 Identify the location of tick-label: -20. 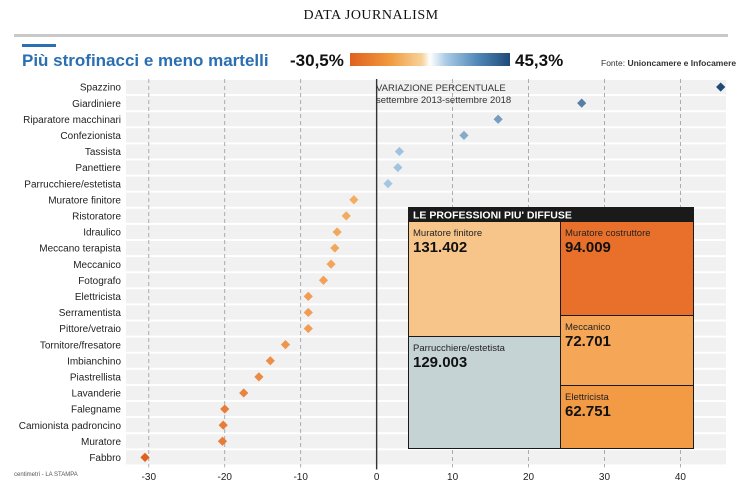
(225, 477).